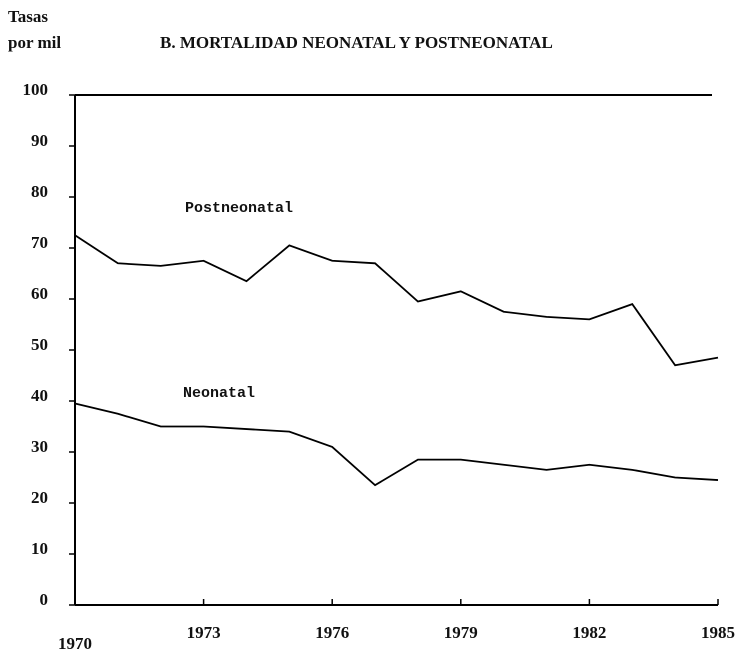 This screenshot has width=743, height=658. What do you see at coordinates (39, 293) in the screenshot?
I see `y-tick-label: 60` at bounding box center [39, 293].